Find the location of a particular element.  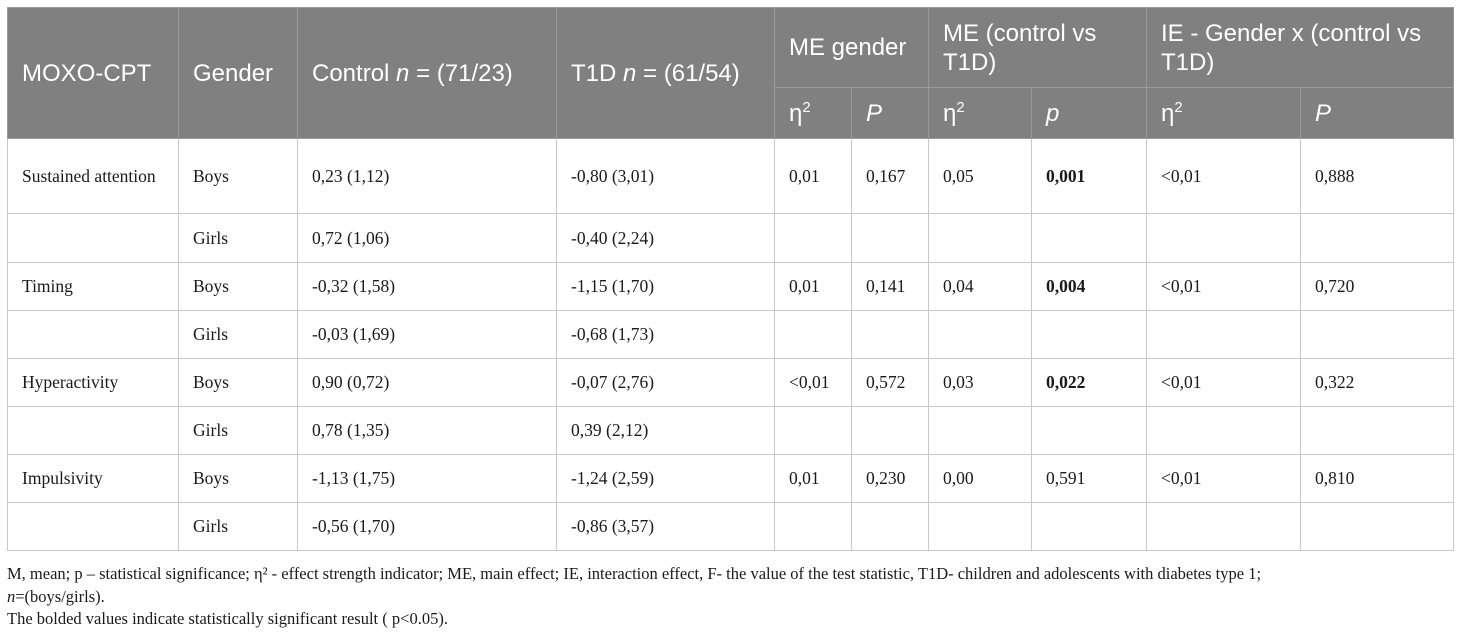

cell-t1d: -1,24 (2,59) is located at coordinates (665, 478).